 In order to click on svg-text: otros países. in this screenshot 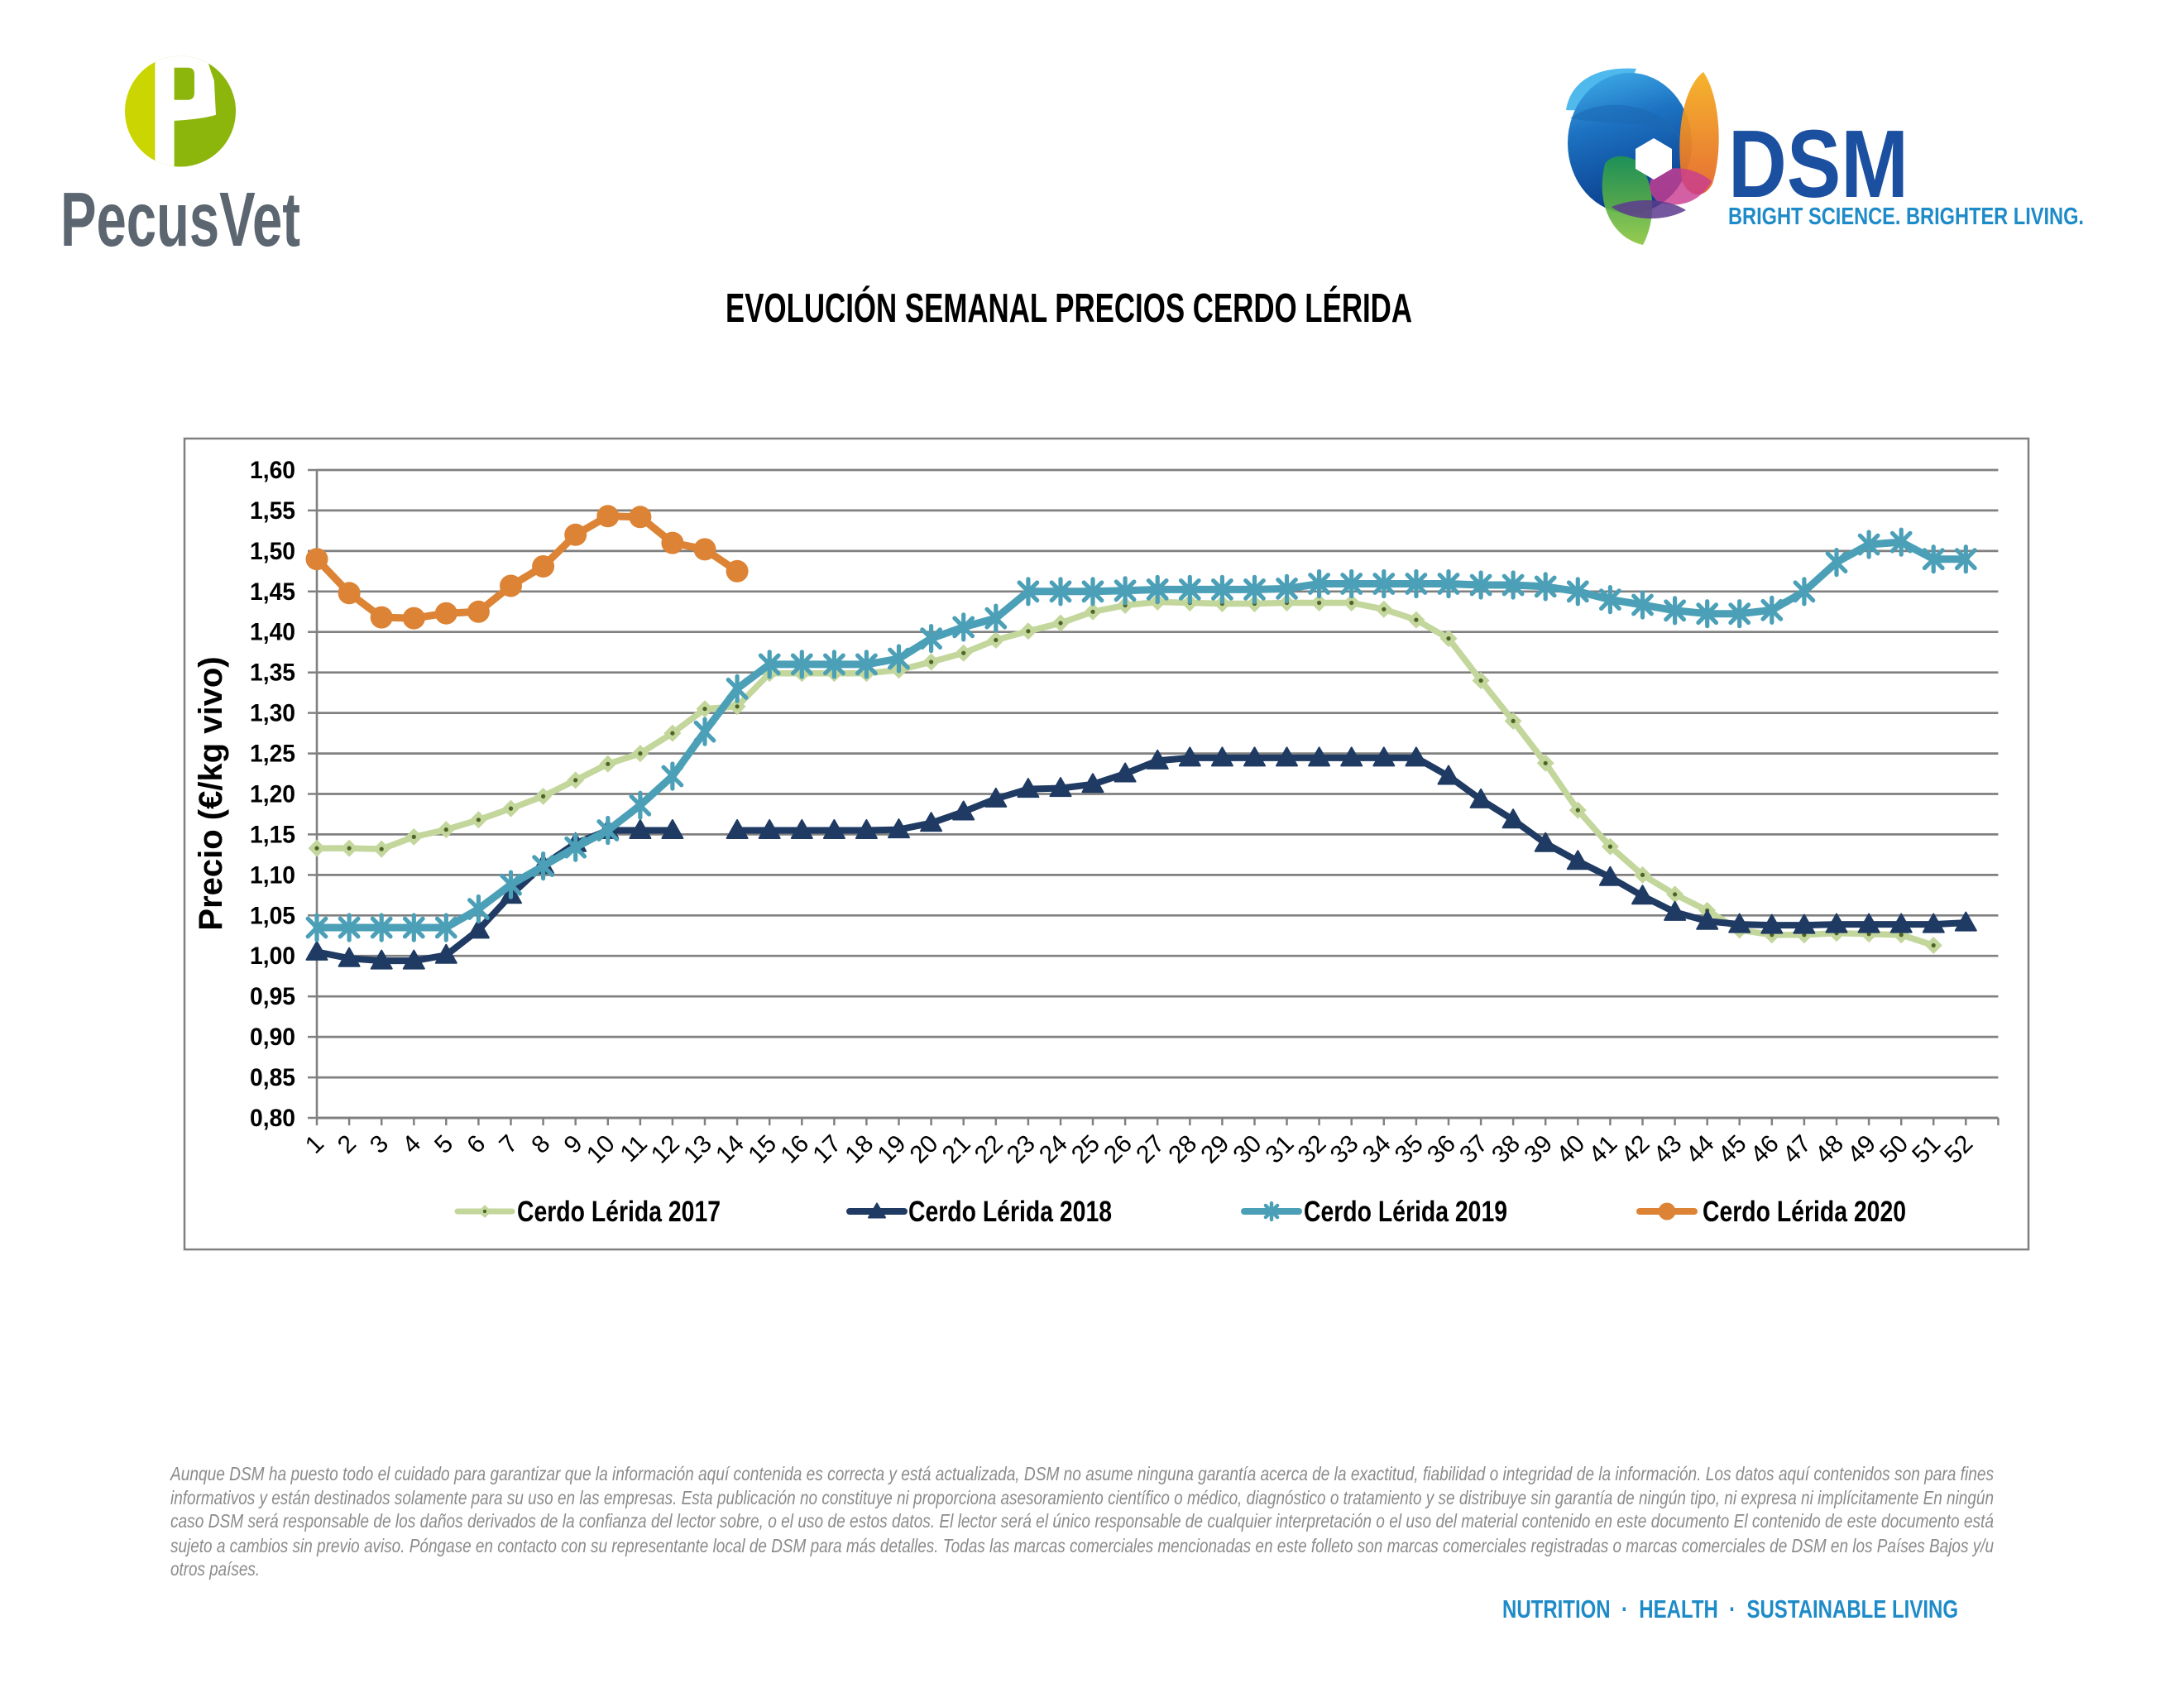, I will do `click(215, 1569)`.